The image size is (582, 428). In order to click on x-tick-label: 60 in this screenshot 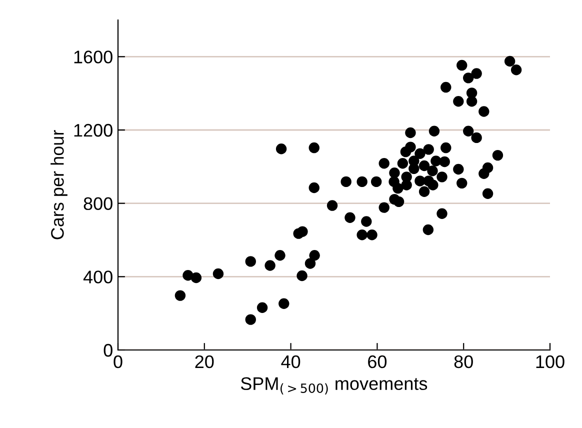, I will do `click(377, 361)`.